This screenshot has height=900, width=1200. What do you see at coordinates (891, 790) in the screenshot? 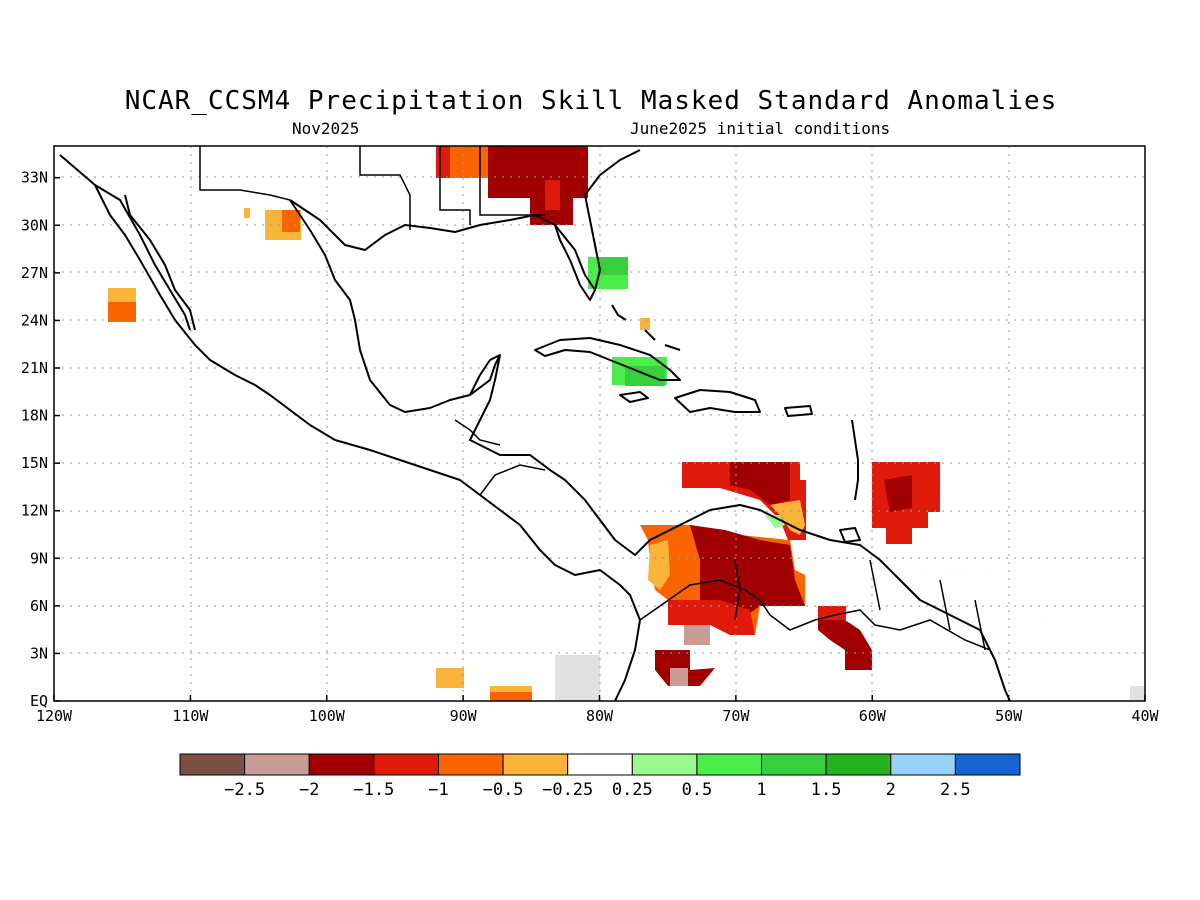
I see `colorbar-label: 2` at bounding box center [891, 790].